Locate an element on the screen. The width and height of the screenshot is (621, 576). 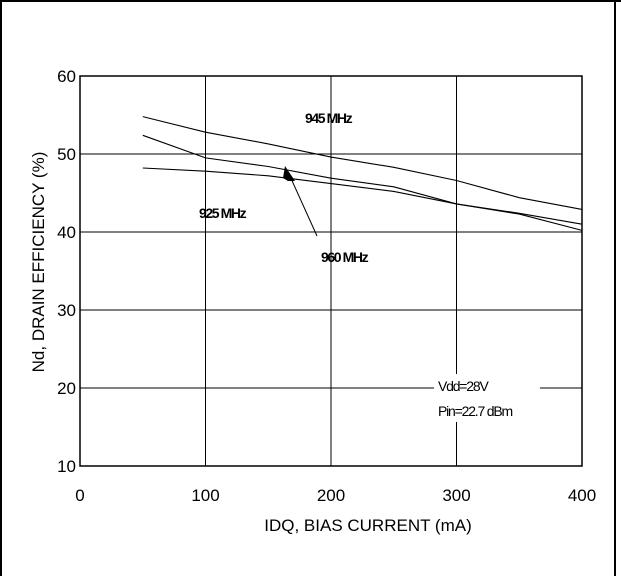
y-tick-label: 20 is located at coordinates (66, 388).